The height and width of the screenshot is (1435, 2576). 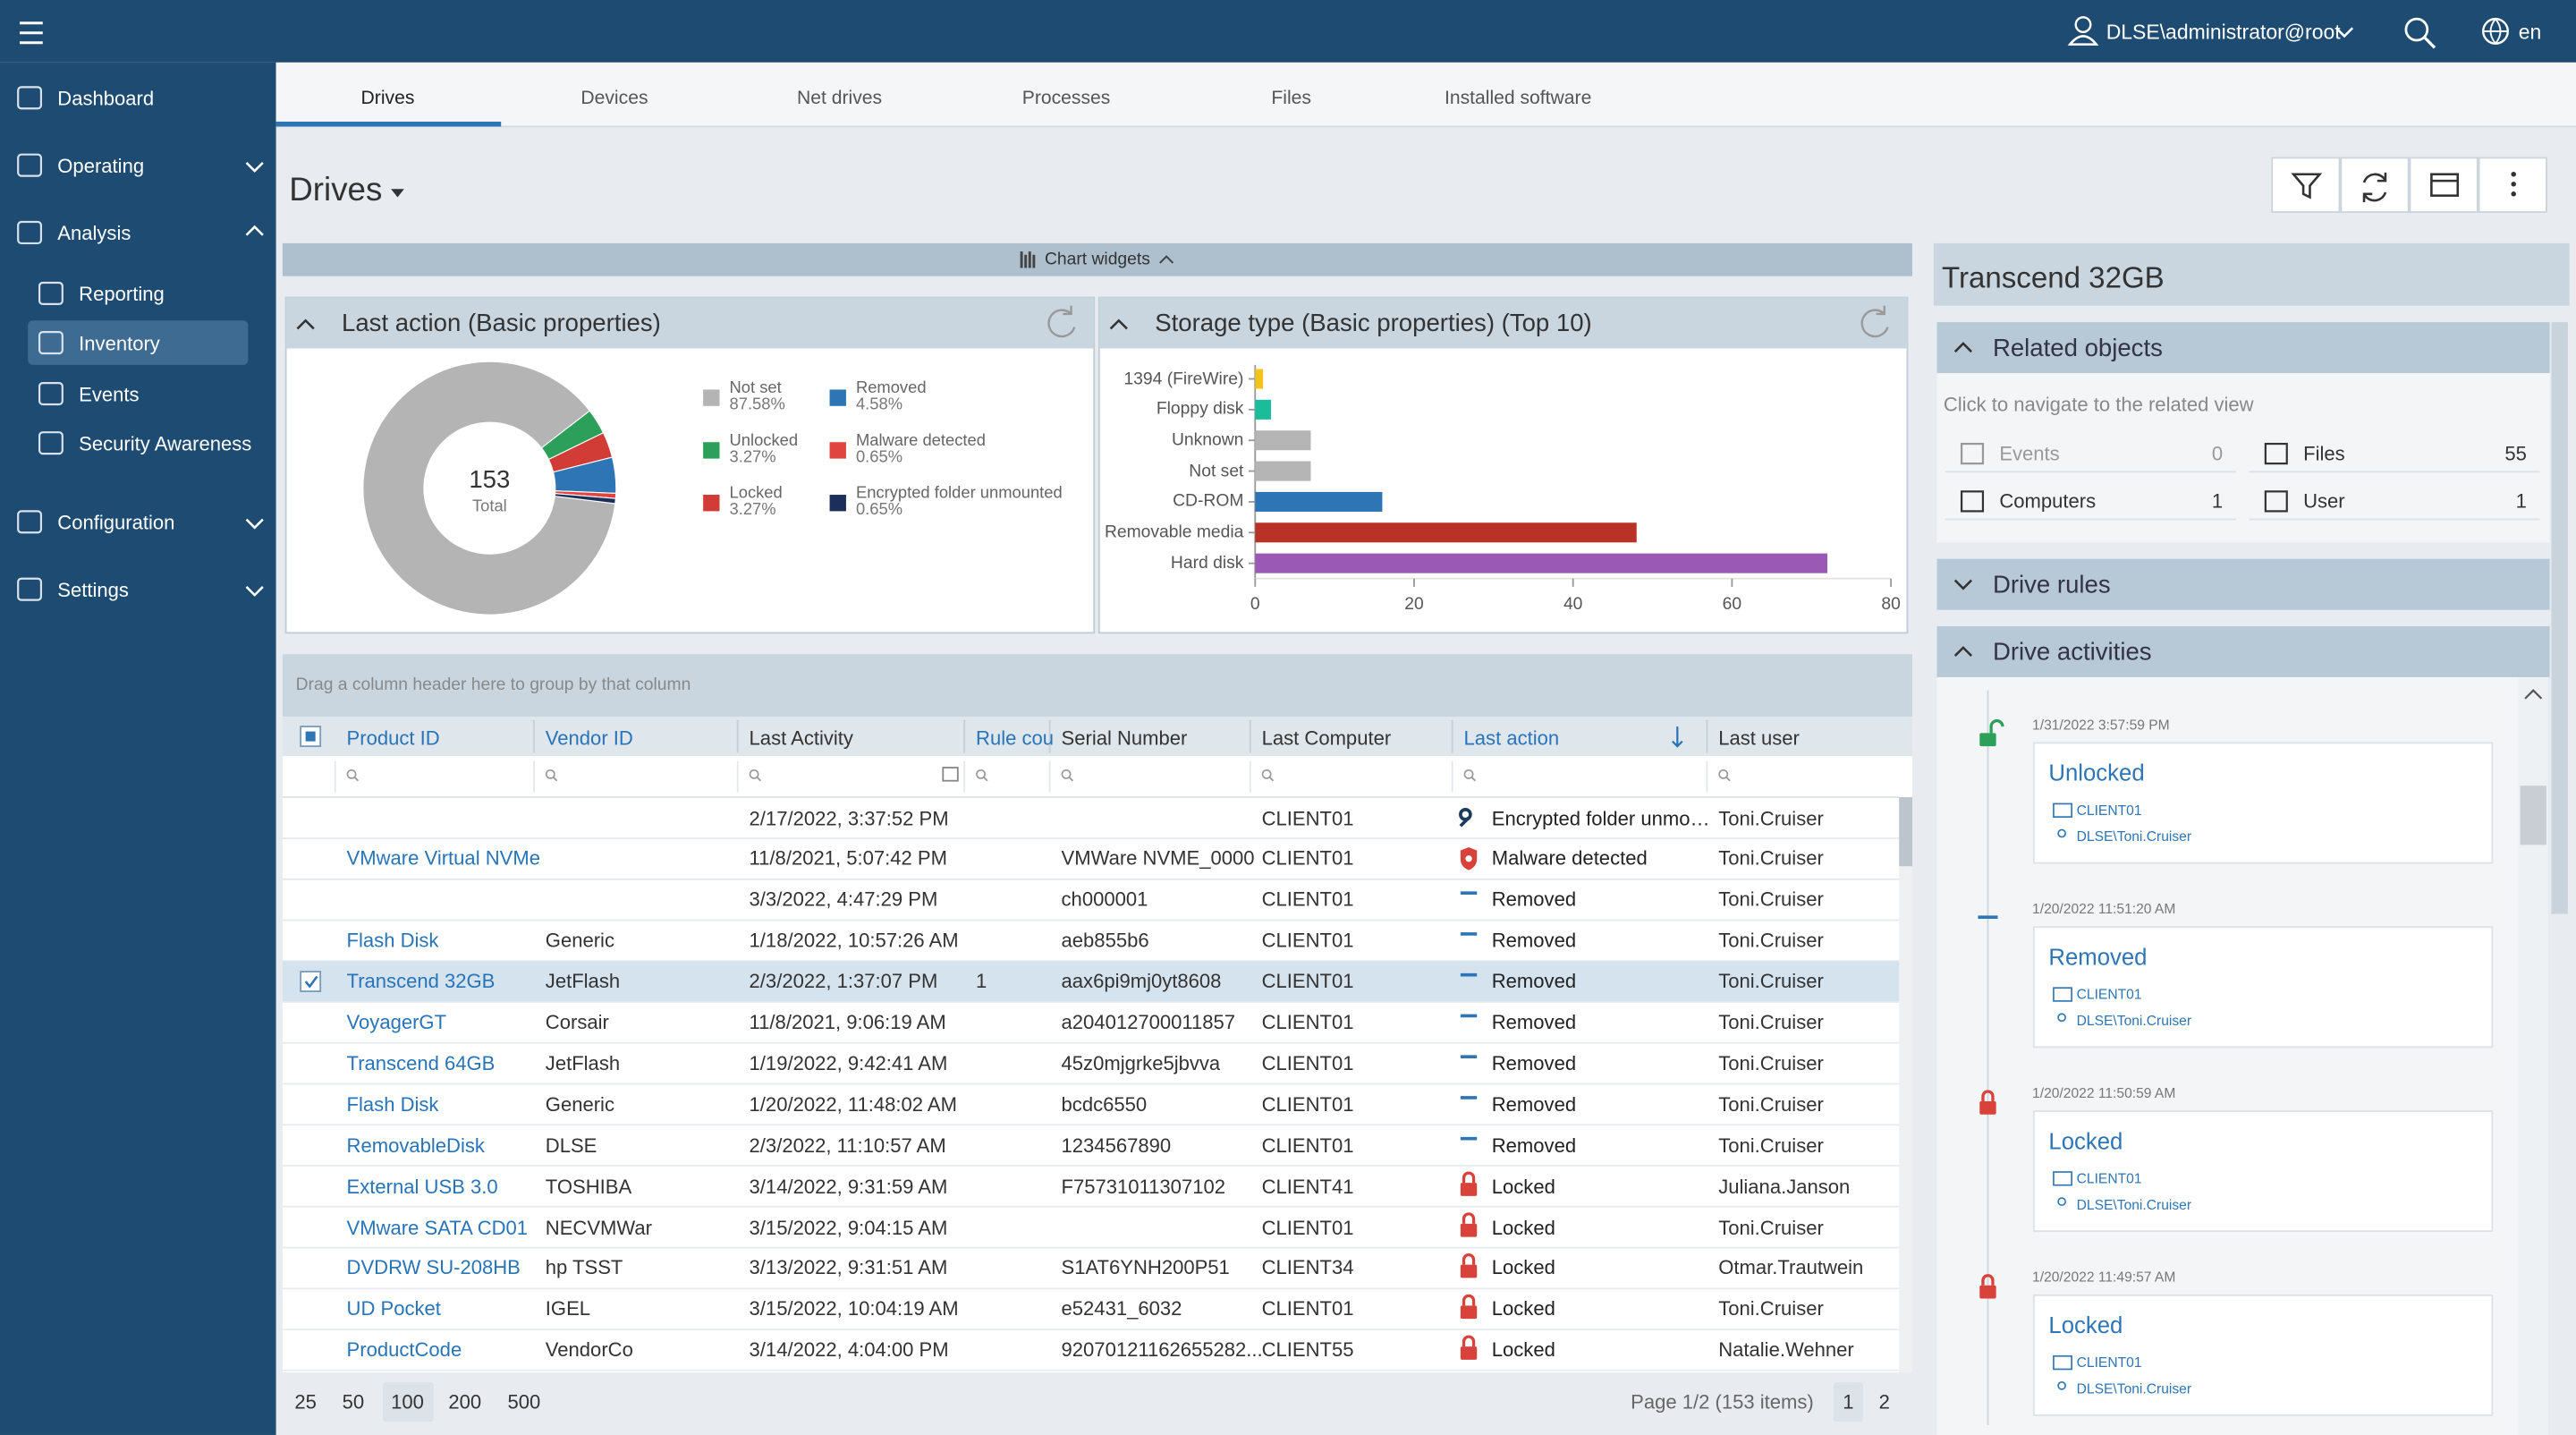 What do you see at coordinates (1884, 1402) in the screenshot?
I see `page-number: 2` at bounding box center [1884, 1402].